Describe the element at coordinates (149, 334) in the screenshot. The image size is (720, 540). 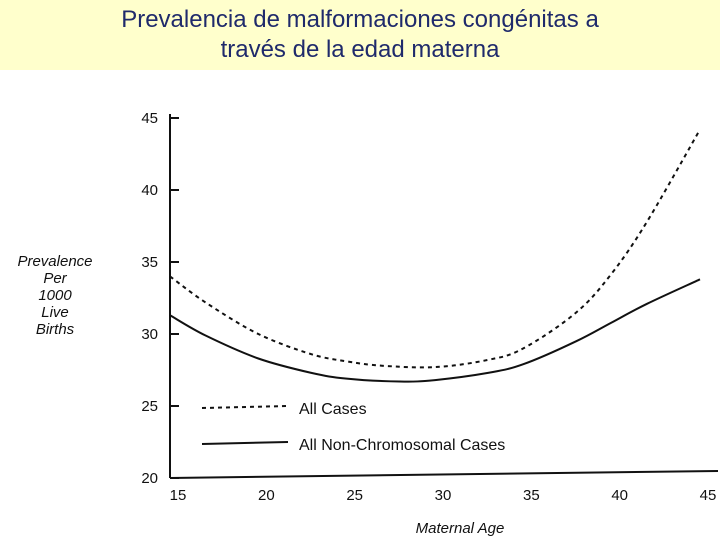
I see `y-tick-label: 30` at that location.